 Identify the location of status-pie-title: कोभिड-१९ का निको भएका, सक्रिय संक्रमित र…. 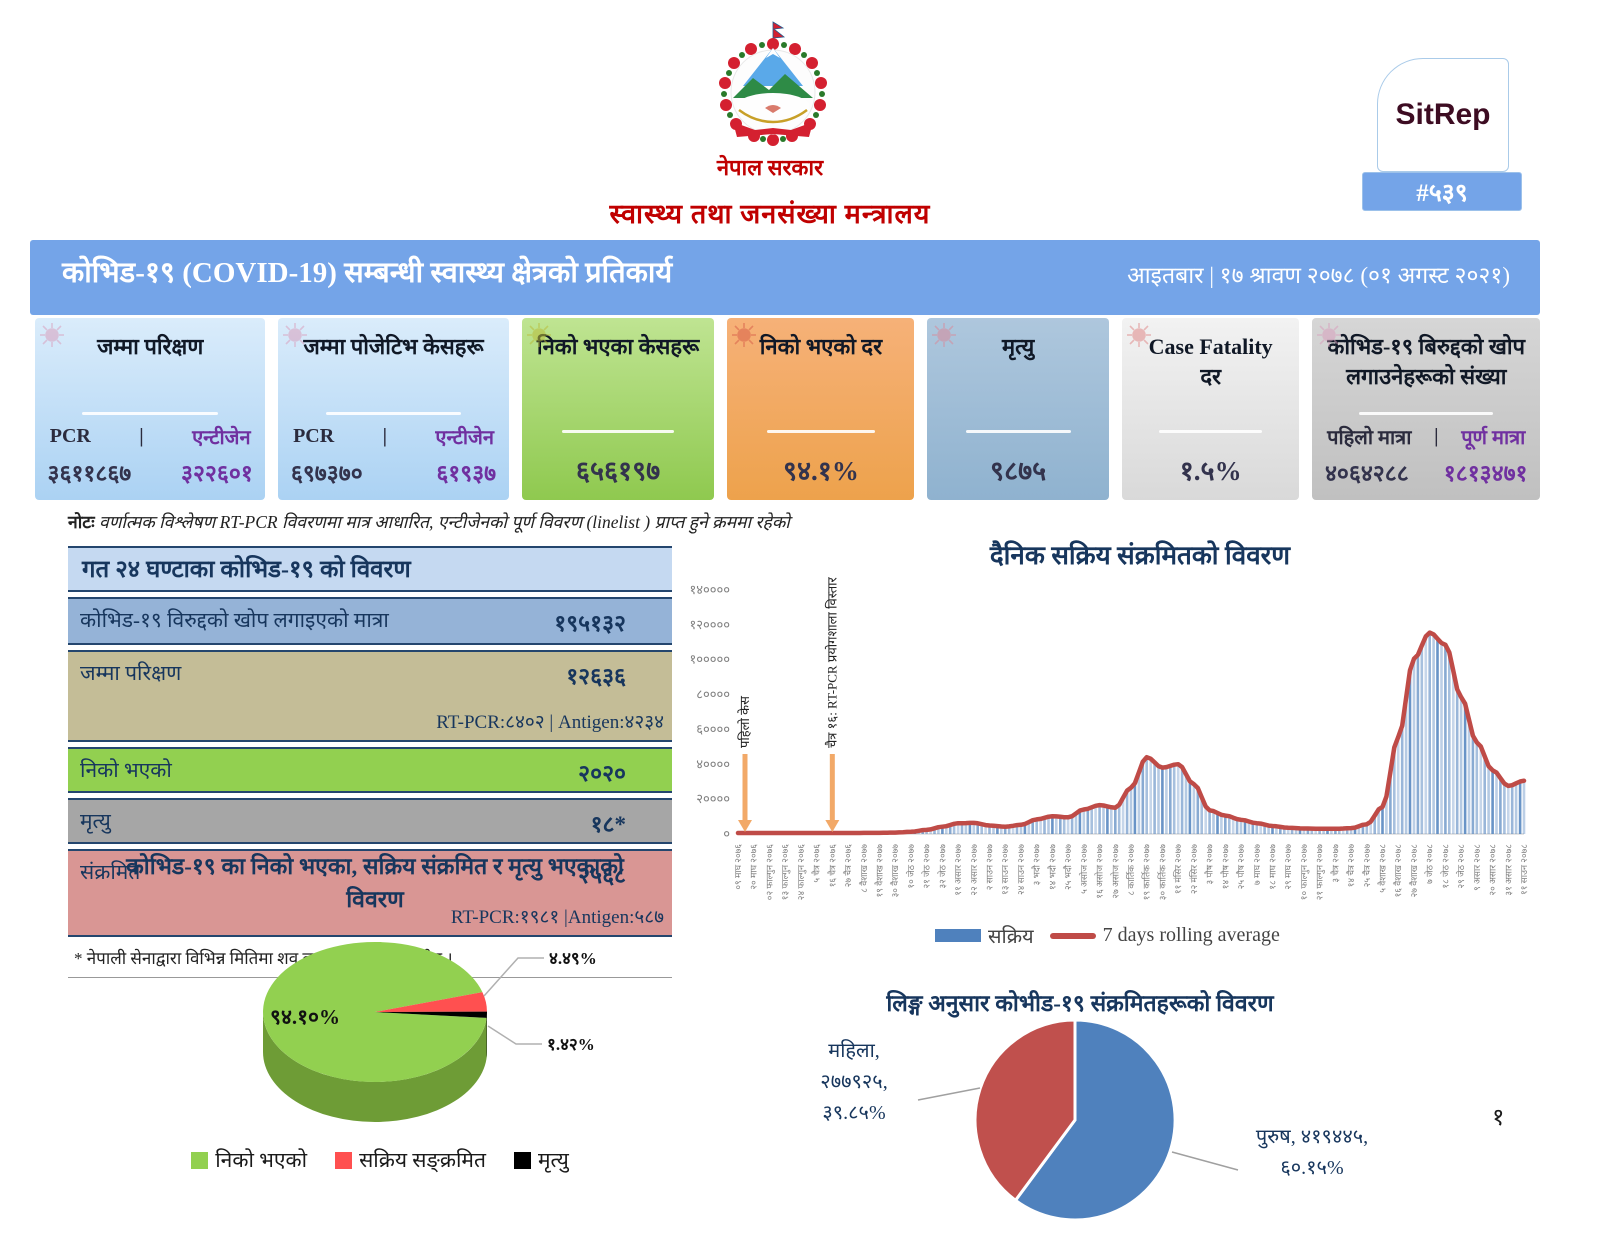
(375, 883).